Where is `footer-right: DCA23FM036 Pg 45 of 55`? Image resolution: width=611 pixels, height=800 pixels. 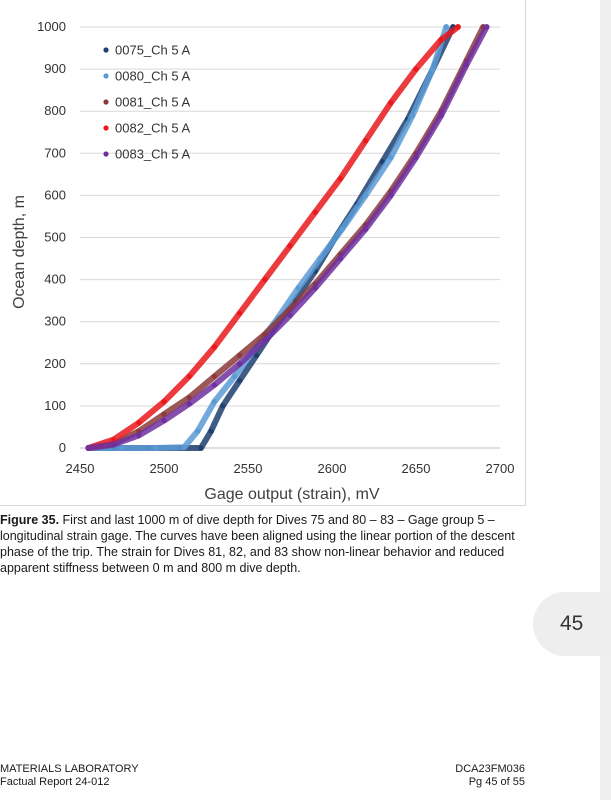
footer-right: DCA23FM036 Pg 45 of 55 is located at coordinates (472, 776).